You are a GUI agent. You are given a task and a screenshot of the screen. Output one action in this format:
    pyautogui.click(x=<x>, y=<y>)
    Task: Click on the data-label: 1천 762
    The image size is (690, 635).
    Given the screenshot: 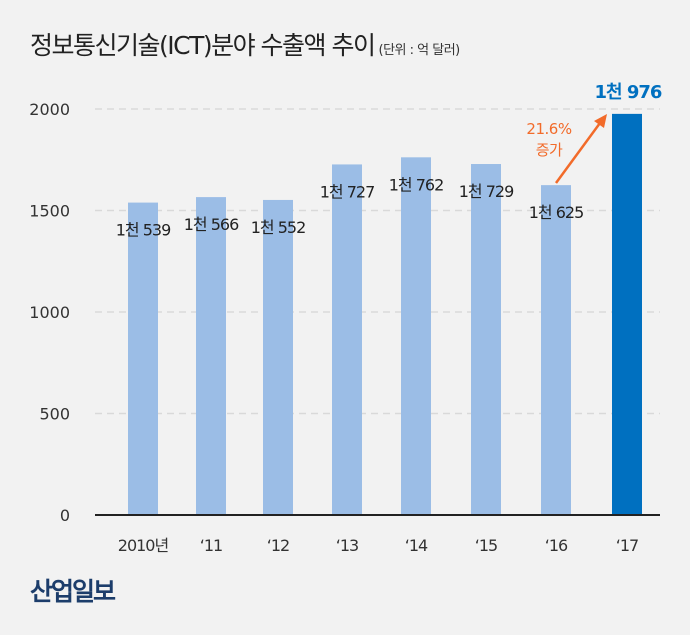 What is the action you would take?
    pyautogui.click(x=416, y=184)
    